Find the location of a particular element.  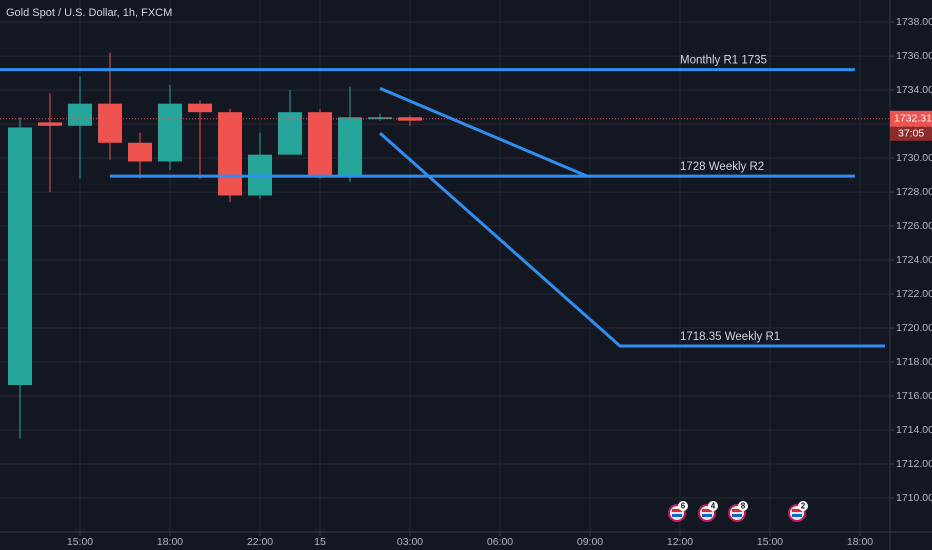

x-tick-label: 22:00 is located at coordinates (260, 542).